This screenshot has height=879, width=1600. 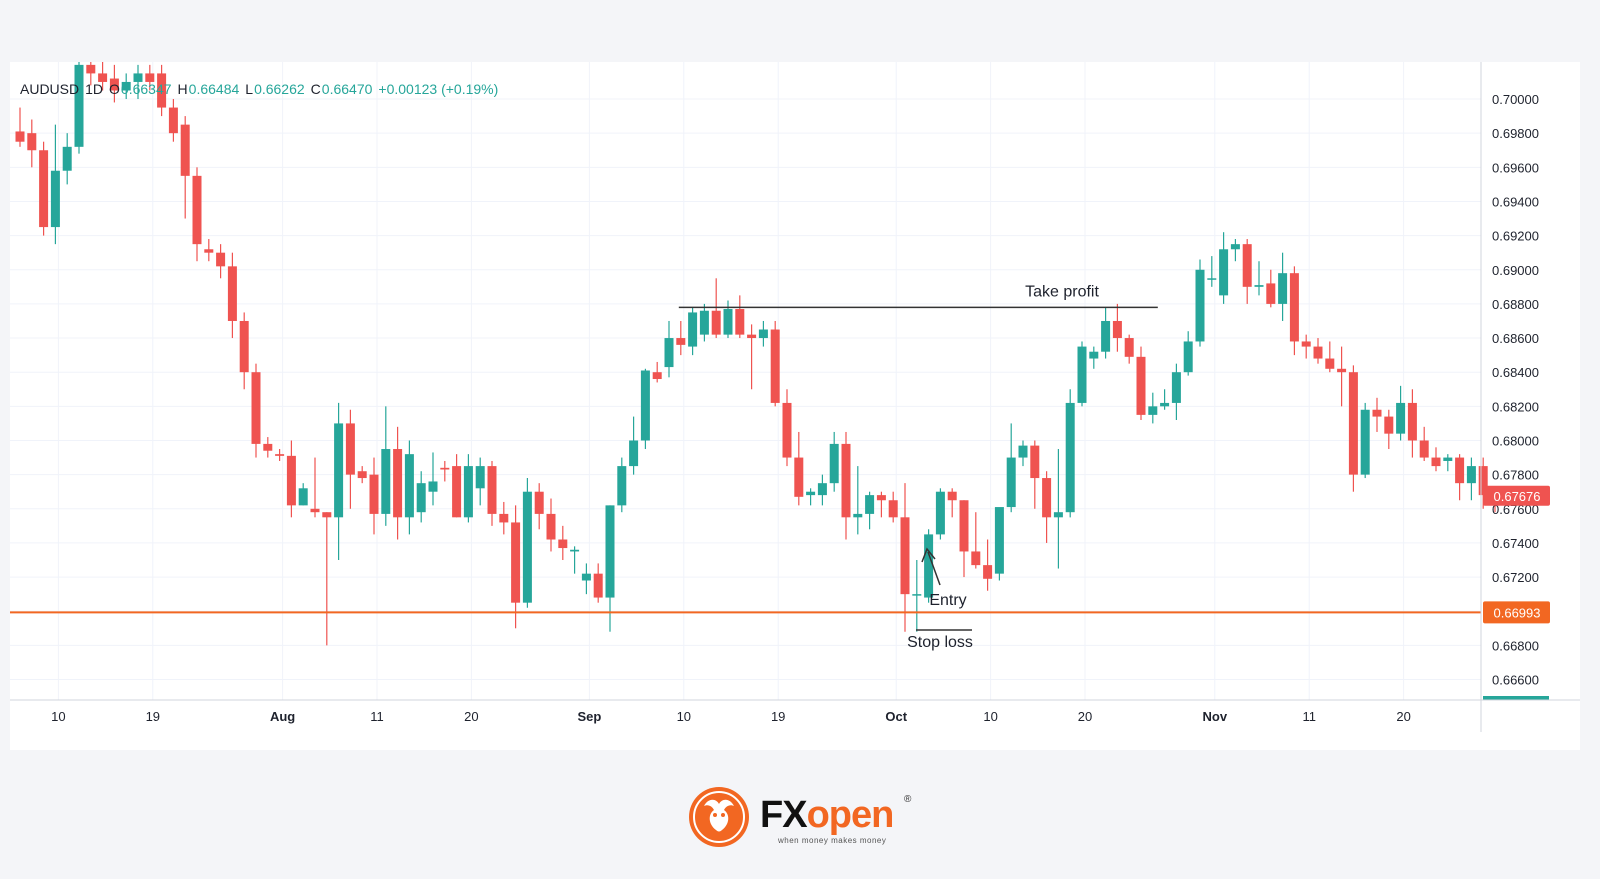 What do you see at coordinates (806, 815) in the screenshot?
I see `fxopen-logo: FXopen ® when money makes money` at bounding box center [806, 815].